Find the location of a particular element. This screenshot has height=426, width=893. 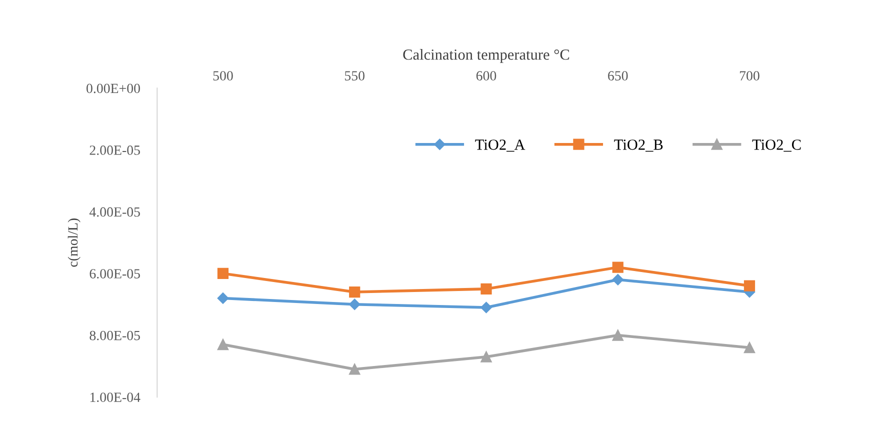

x-tick-label: 700 is located at coordinates (750, 75).